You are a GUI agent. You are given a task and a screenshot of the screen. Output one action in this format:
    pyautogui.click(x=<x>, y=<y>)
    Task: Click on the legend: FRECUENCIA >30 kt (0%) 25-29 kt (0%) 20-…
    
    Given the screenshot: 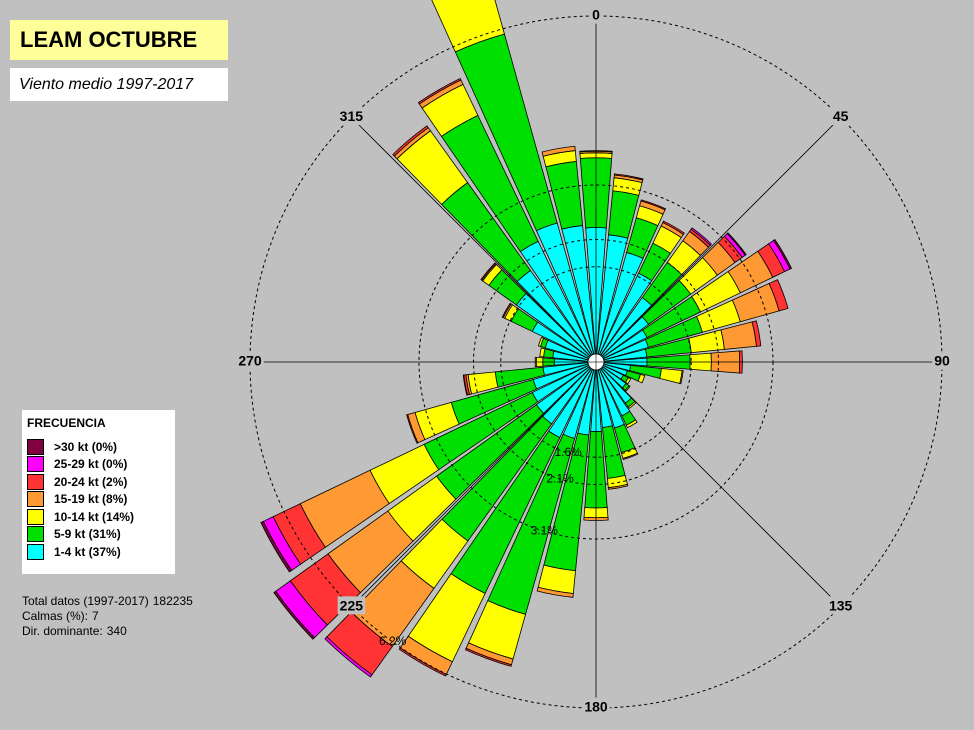 What is the action you would take?
    pyautogui.click(x=98, y=492)
    